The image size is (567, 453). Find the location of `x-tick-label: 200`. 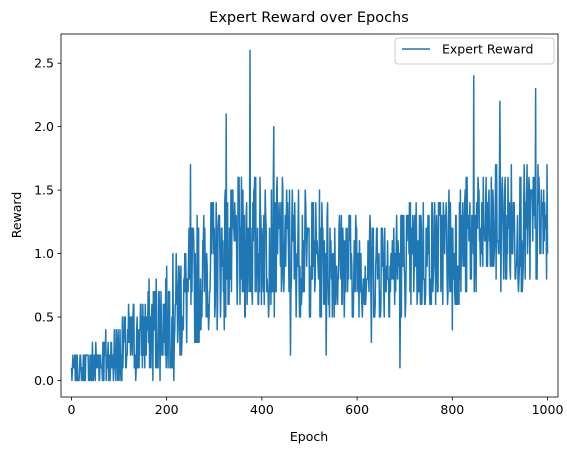

x-tick-label: 200 is located at coordinates (167, 409).